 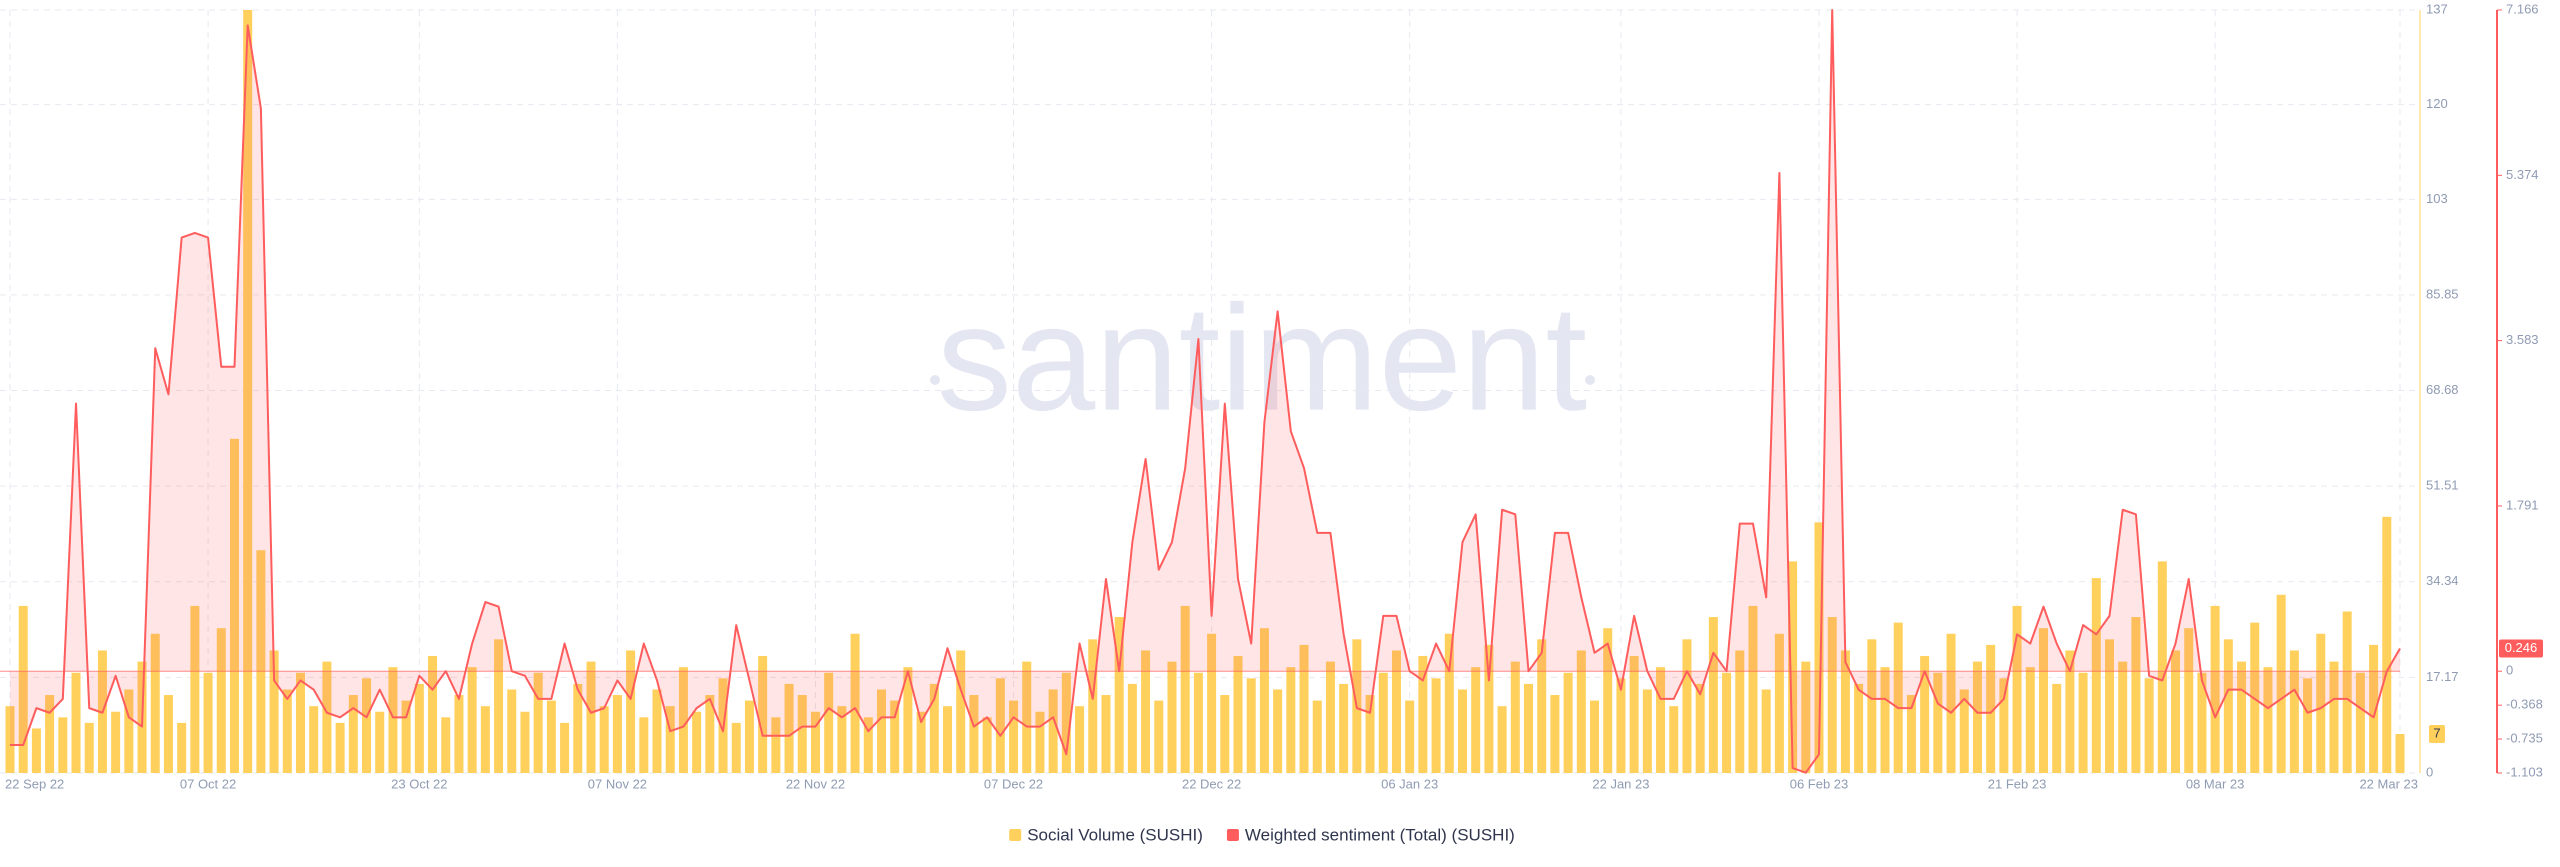 I want to click on y2-tick-label: -0.368, so click(x=2524, y=704).